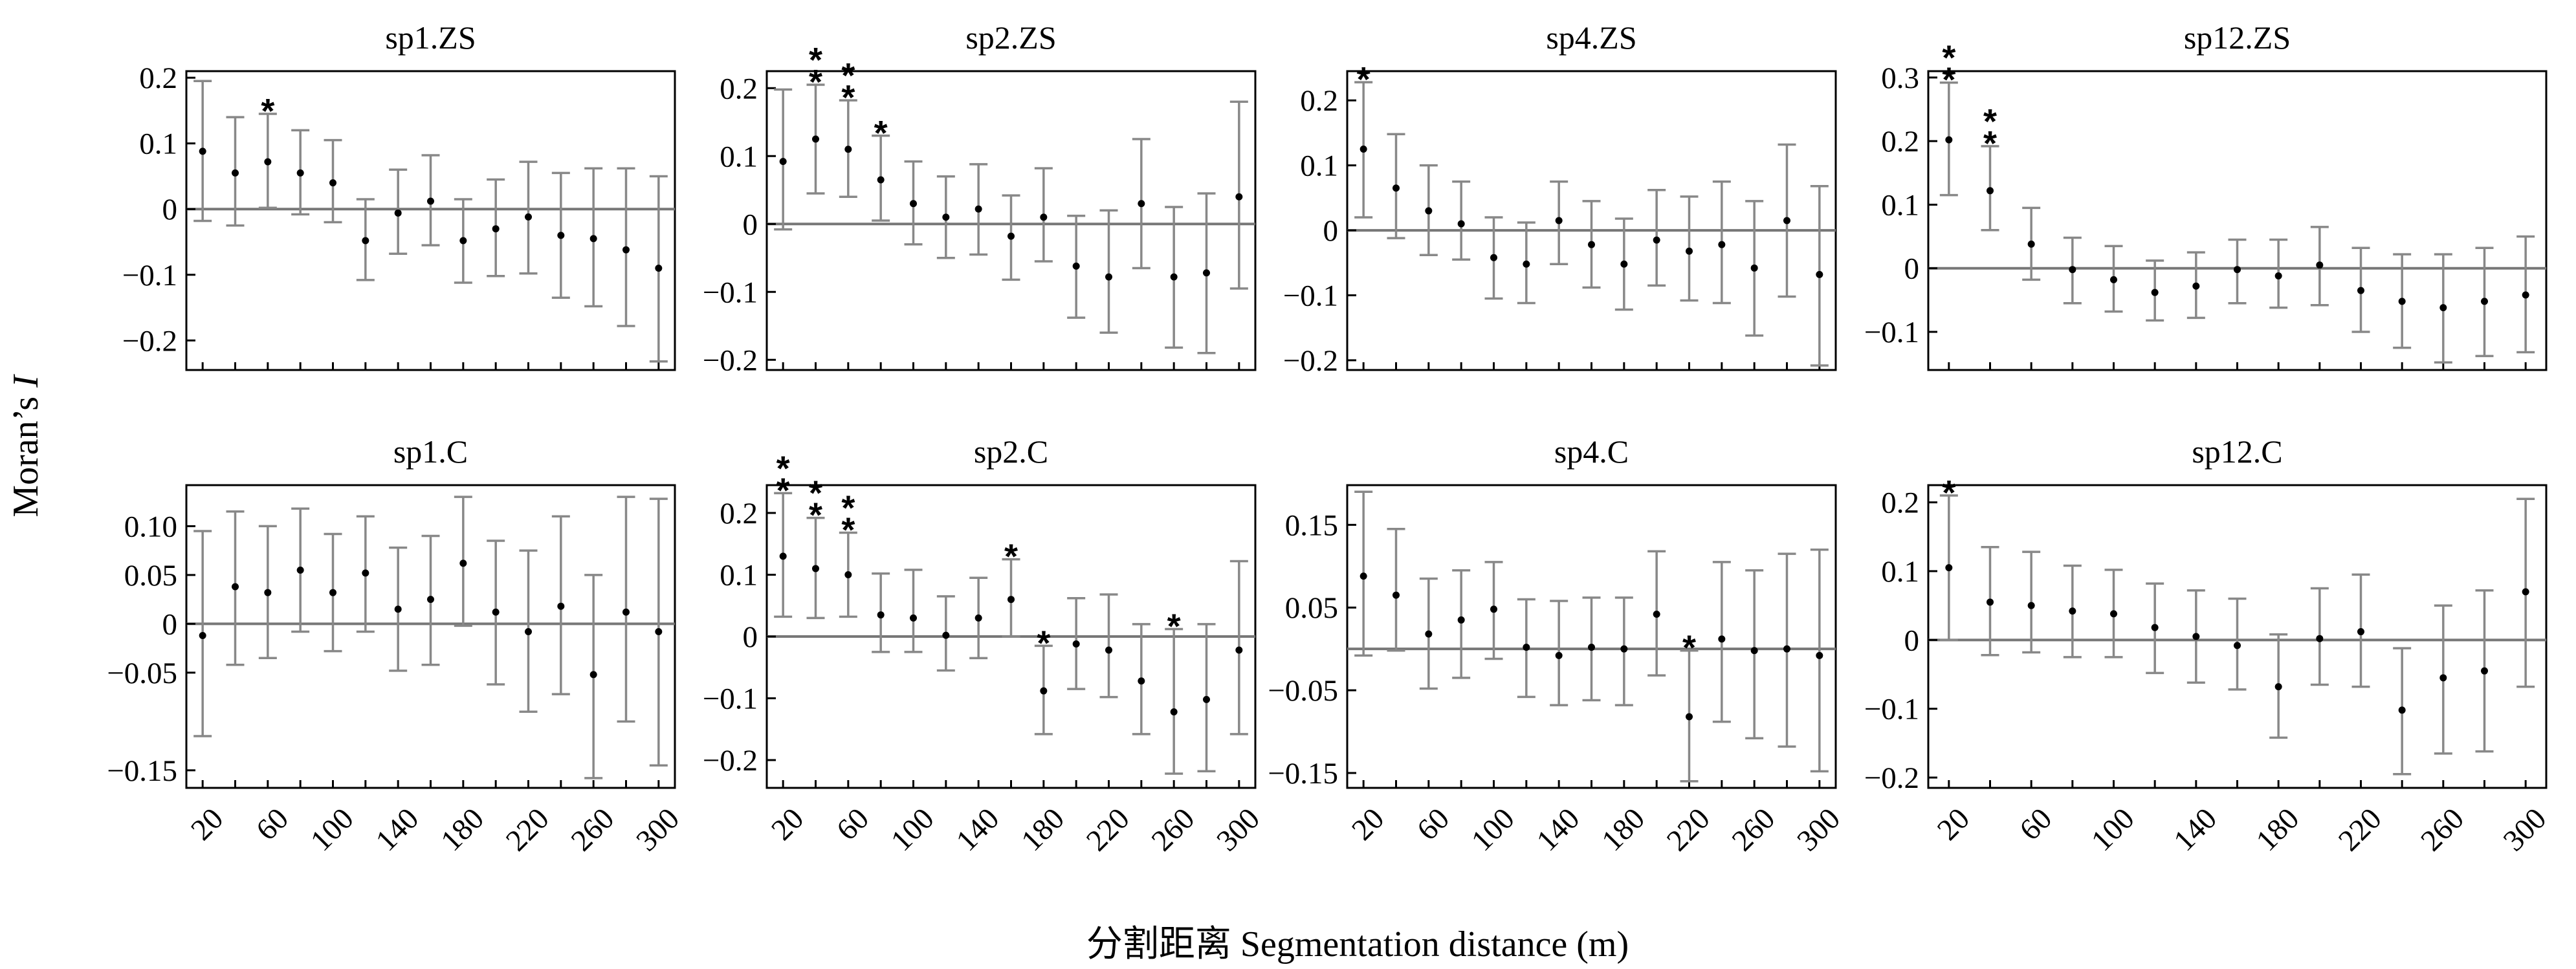  I want to click on panel-sp1-ZS: sp1.ZS 0.2 0.1 0 −0.1 −0.2 *, so click(399, 195).